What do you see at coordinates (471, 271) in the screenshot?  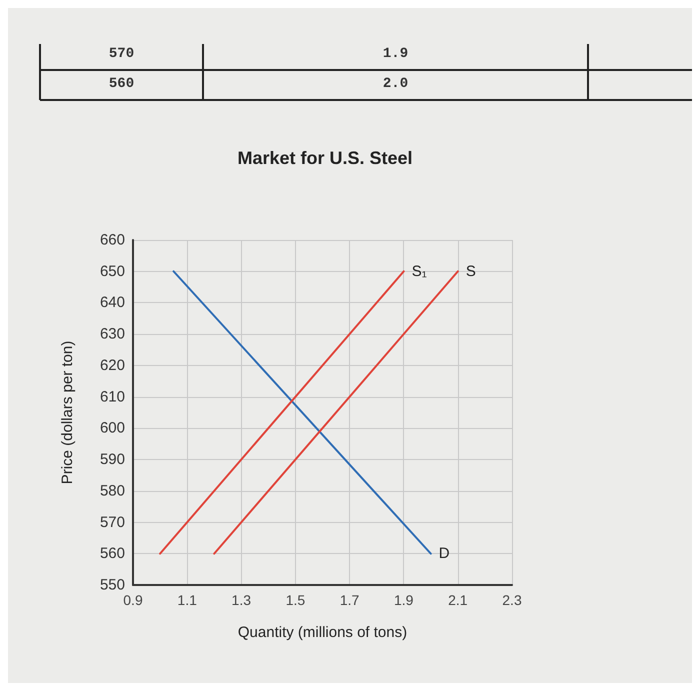 I see `series-label: S` at bounding box center [471, 271].